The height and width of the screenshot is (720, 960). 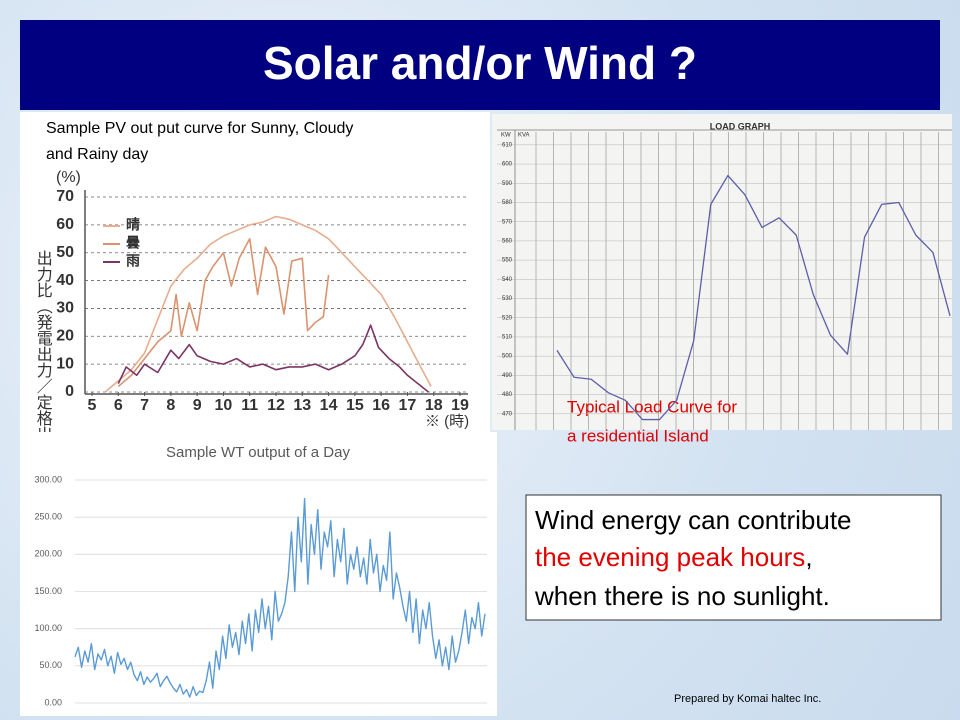 I want to click on footer: Prepared by Komai haltec Inc., so click(x=747, y=699).